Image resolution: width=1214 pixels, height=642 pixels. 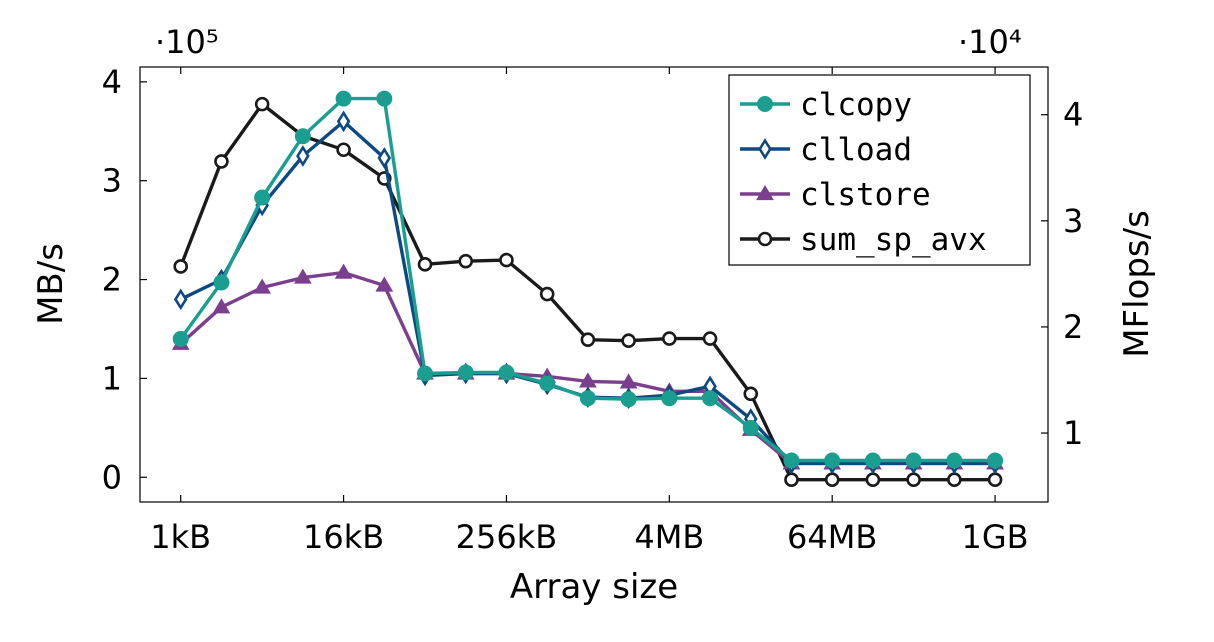 I want to click on x-tick-label: 4MB, so click(x=669, y=537).